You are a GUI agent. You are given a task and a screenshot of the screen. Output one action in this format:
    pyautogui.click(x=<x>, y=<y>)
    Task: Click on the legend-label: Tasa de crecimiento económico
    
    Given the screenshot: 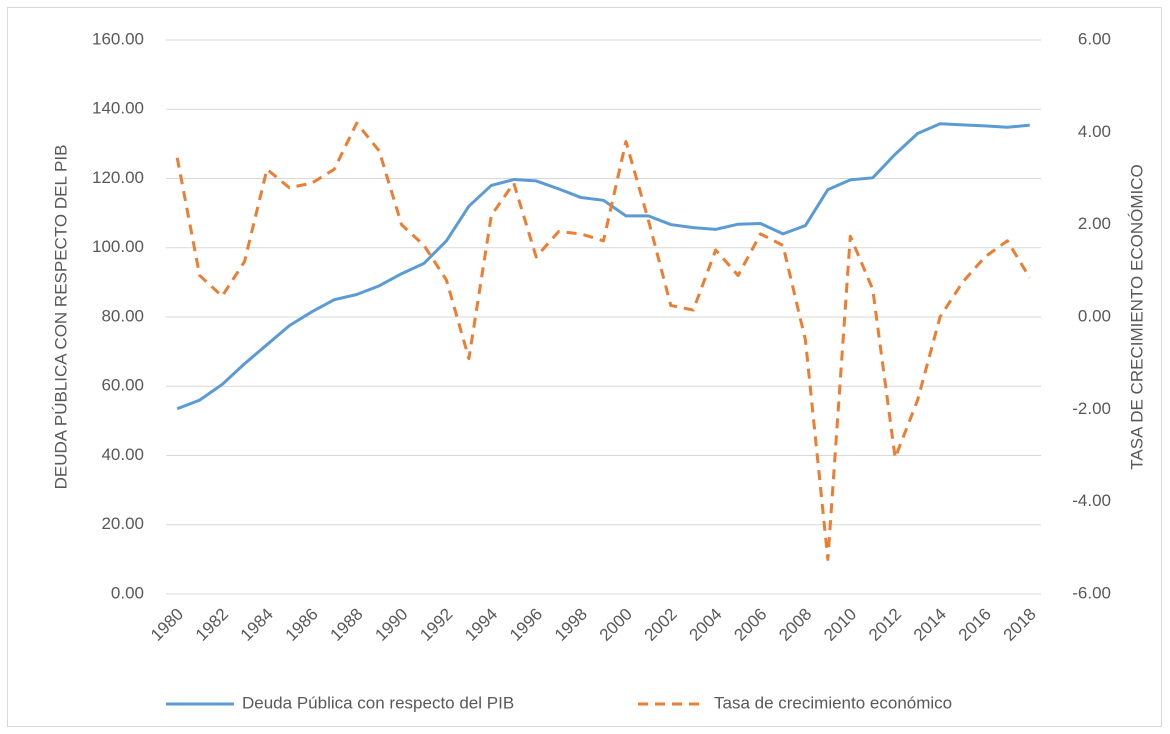 What is the action you would take?
    pyautogui.click(x=833, y=702)
    